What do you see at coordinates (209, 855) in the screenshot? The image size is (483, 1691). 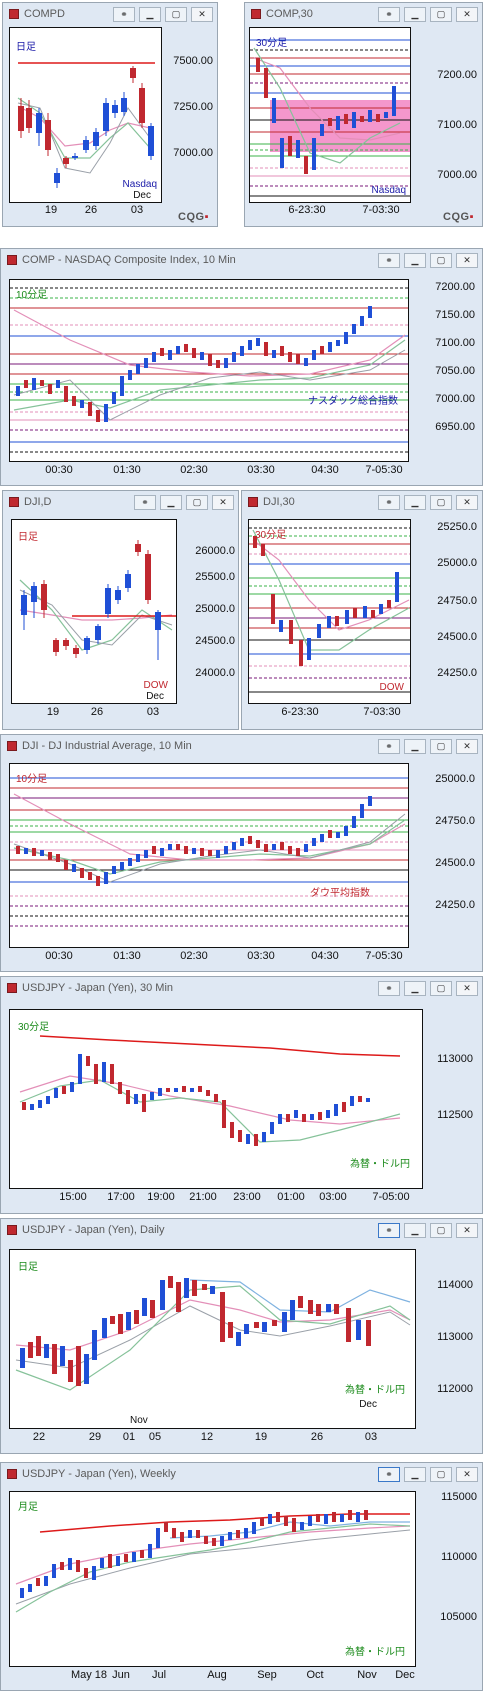 I see `chart-plot-area: 10分足 ダウ平均指数` at bounding box center [209, 855].